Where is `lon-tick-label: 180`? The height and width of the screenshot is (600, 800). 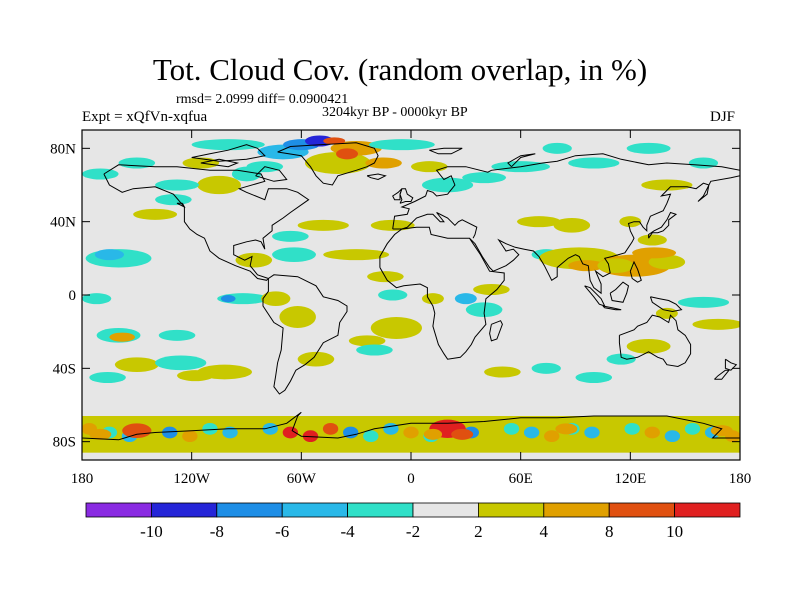
lon-tick-label: 180 is located at coordinates (82, 479).